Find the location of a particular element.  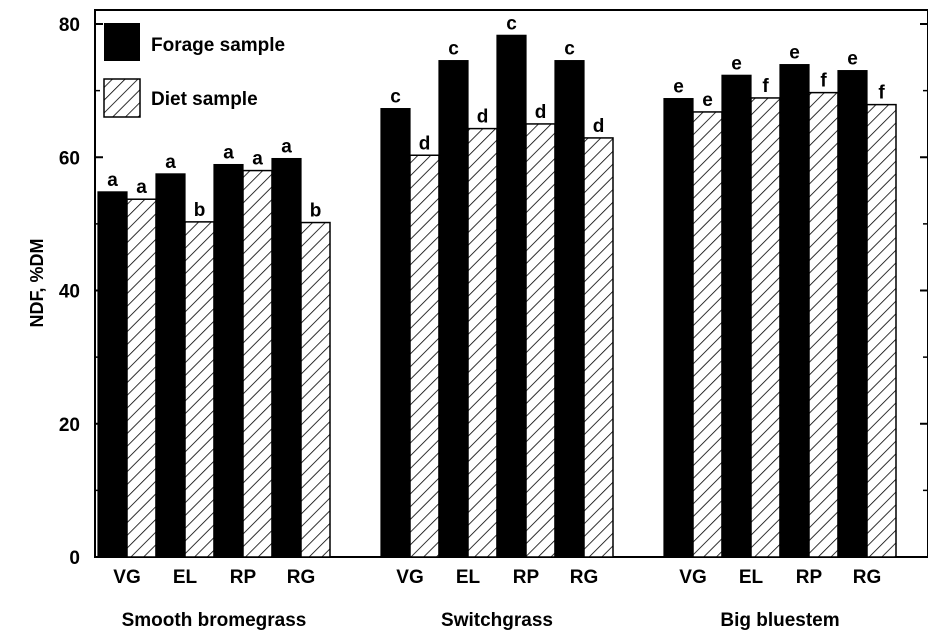

bar-diet-switchgrass-rp is located at coordinates (540, 340).